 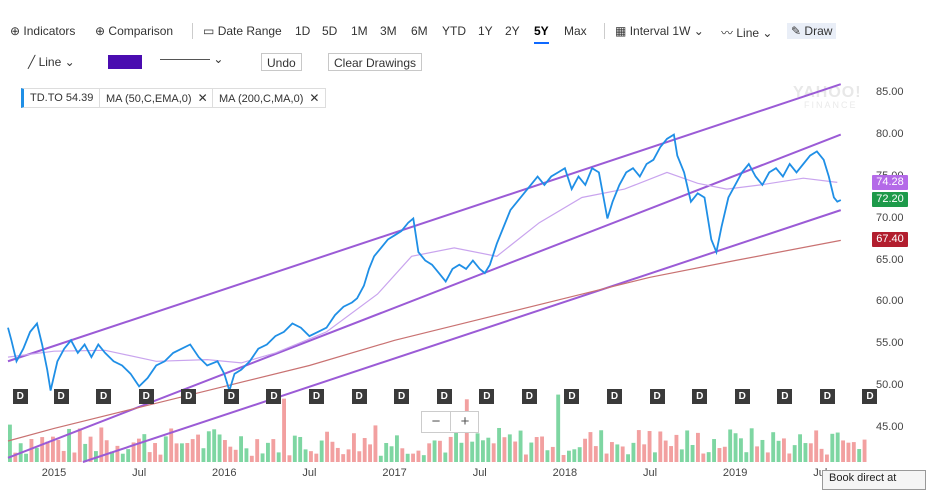 I want to click on x-axis-tick-label: 2016, so click(x=224, y=473).